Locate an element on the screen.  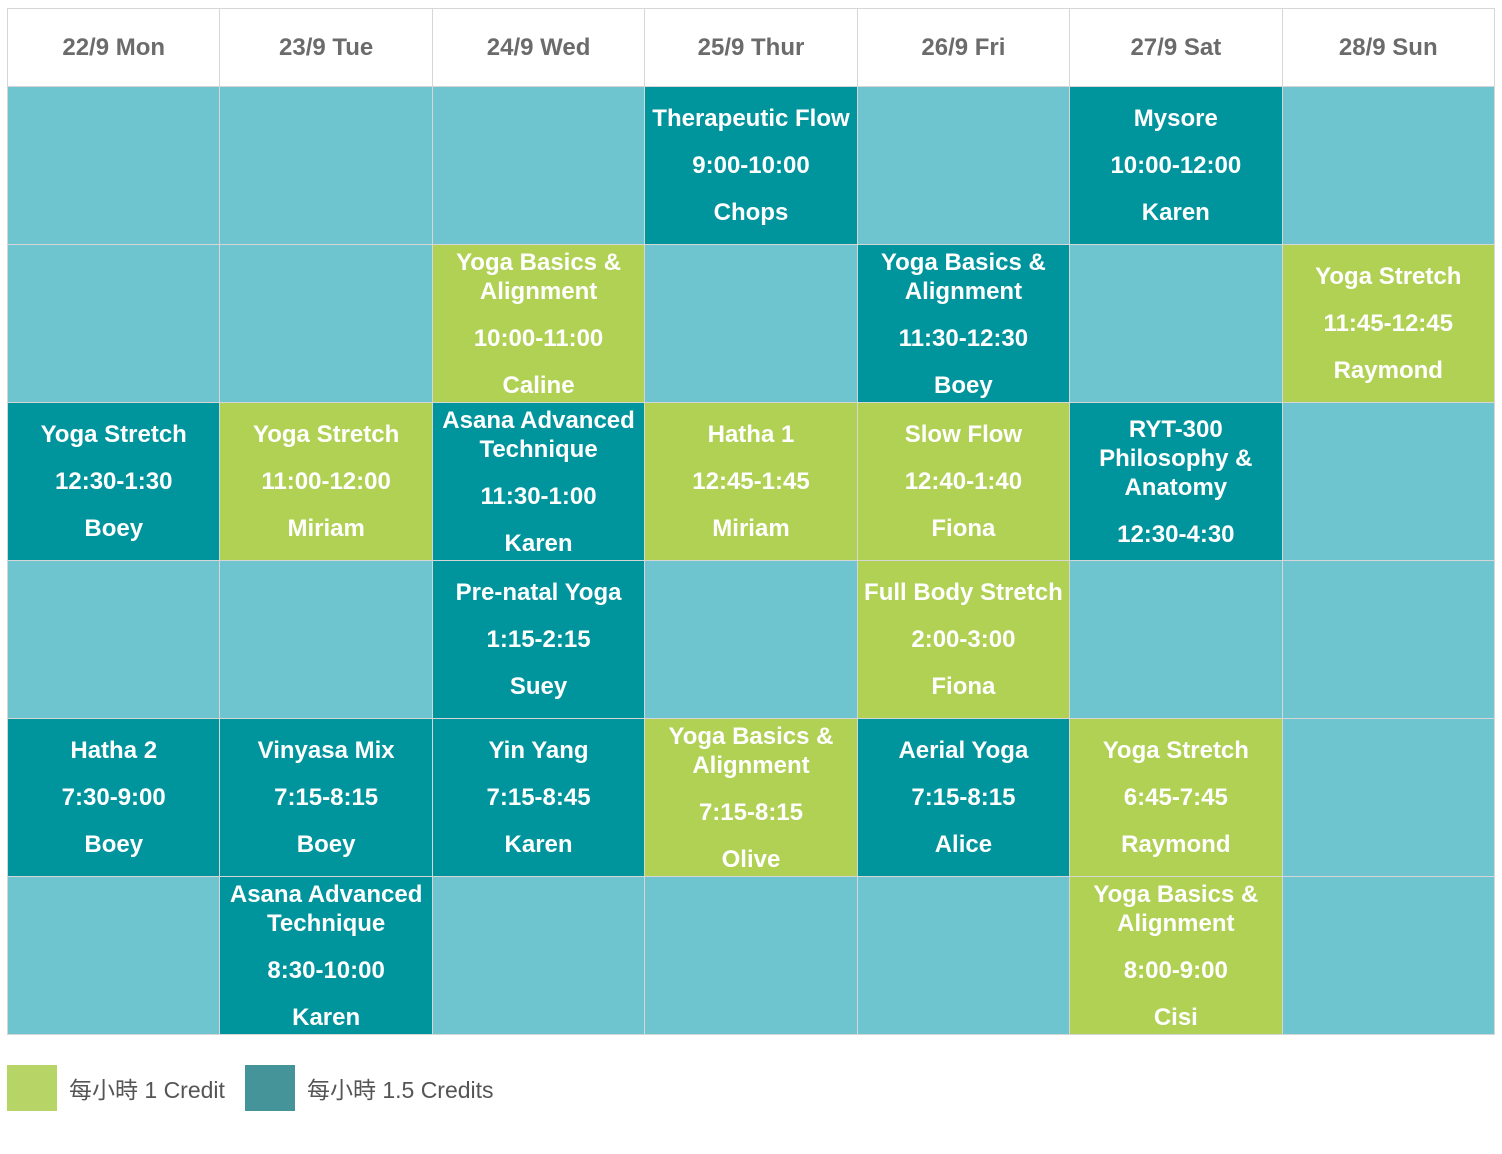
class-info: Asana Advanced Technique 11:30-1:00 Karen is located at coordinates (538, 481).